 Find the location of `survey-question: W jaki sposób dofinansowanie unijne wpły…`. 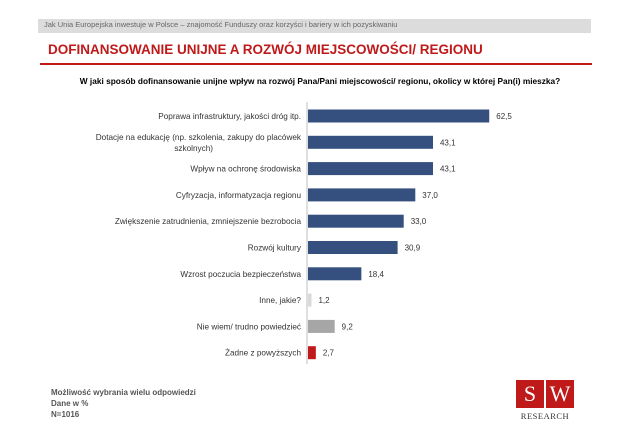

survey-question: W jaki sposób dofinansowanie unijne wpły… is located at coordinates (320, 81).